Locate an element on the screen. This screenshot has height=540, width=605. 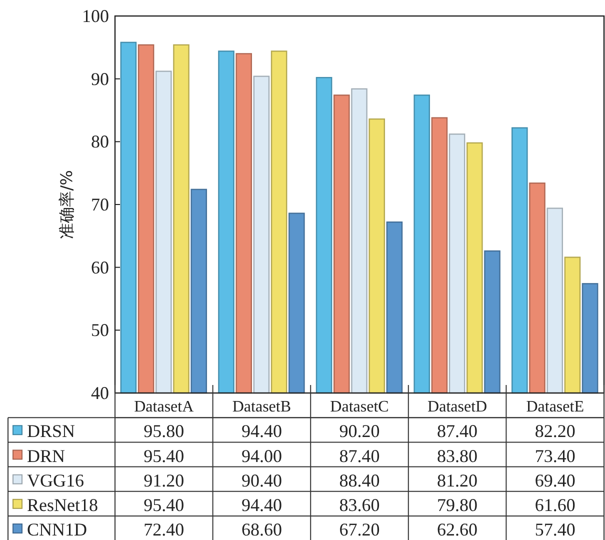
y-tick-label: 100 is located at coordinates (95, 16).